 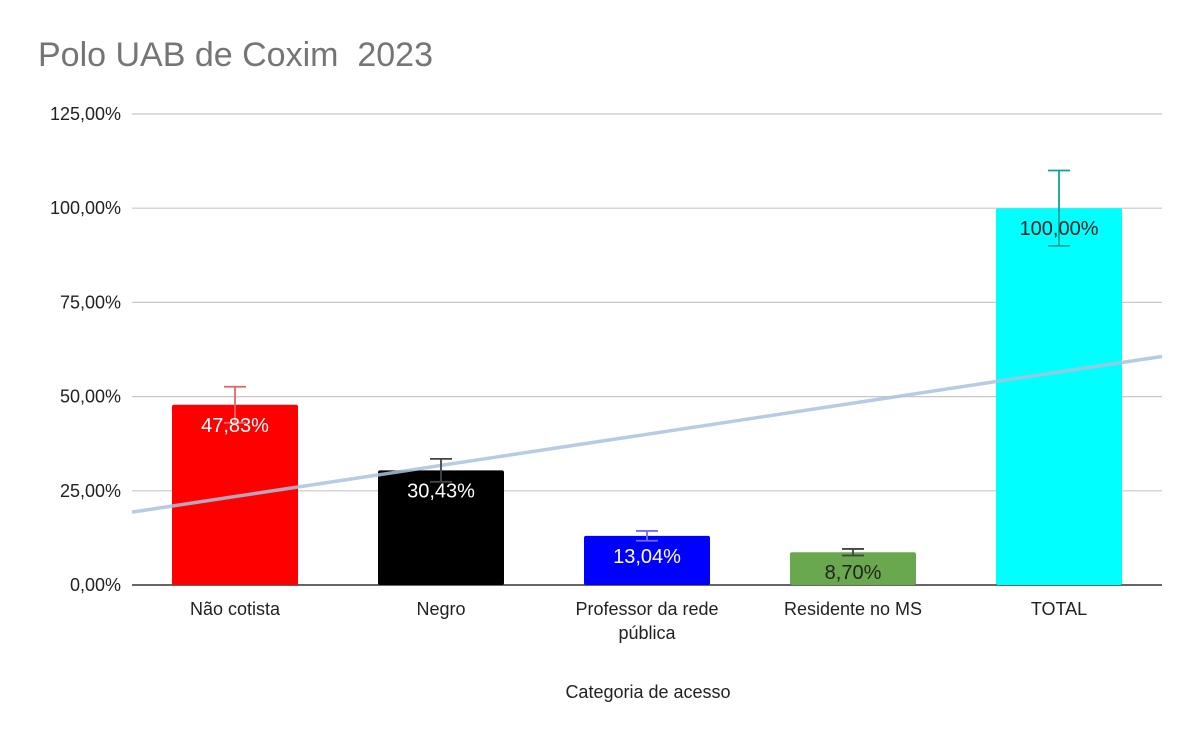 I want to click on category-label: Negro, so click(x=440, y=609).